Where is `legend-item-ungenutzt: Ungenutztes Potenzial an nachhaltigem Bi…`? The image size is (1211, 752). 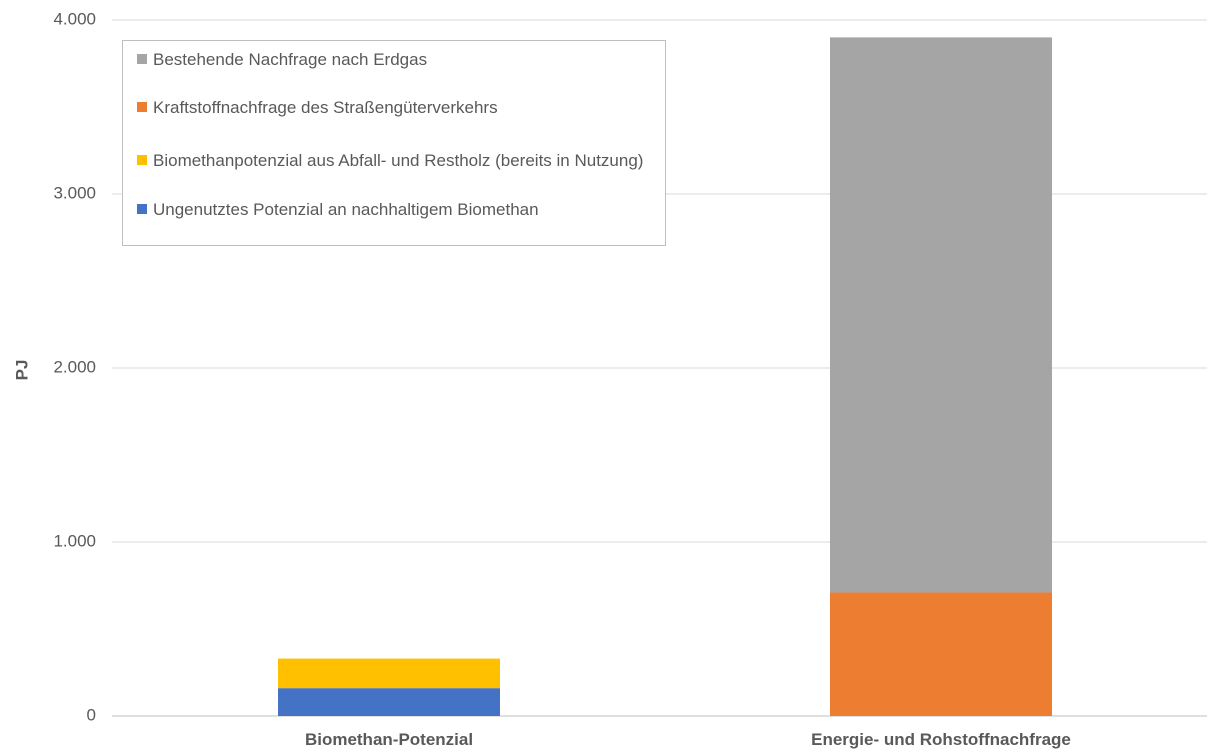
legend-item-ungenutzt: Ungenutztes Potenzial an nachhaltigem Bi… is located at coordinates (397, 209).